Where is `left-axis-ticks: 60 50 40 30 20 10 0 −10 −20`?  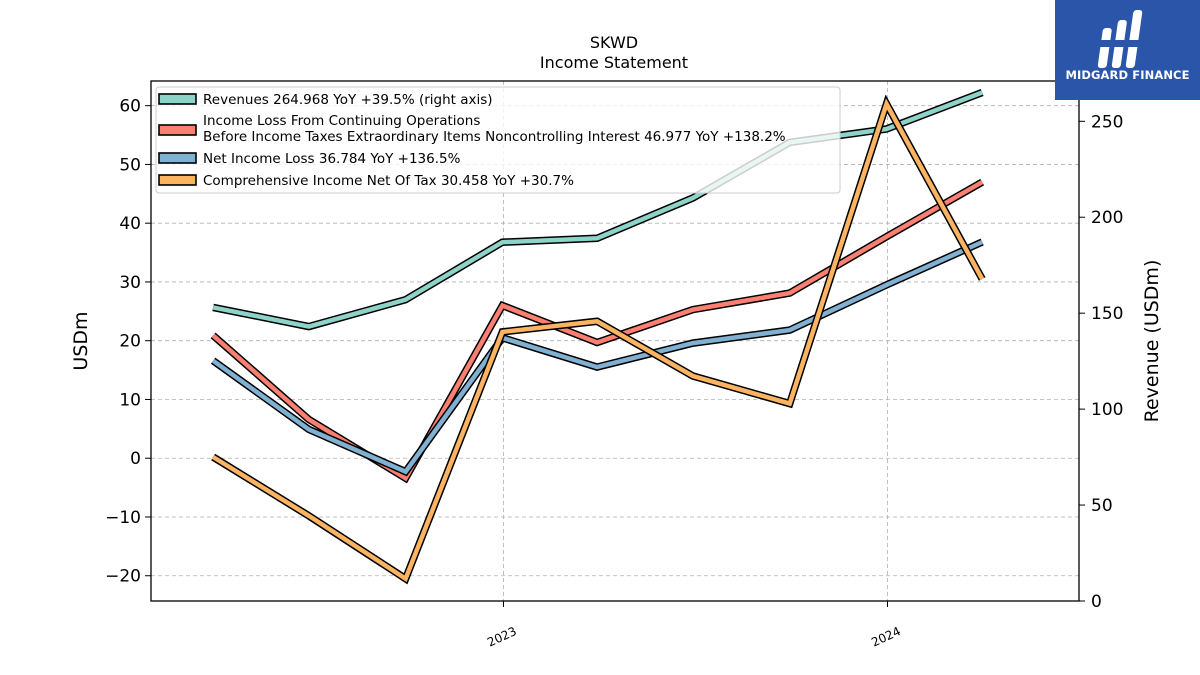
left-axis-ticks: 60 50 40 30 20 10 0 −10 −20 is located at coordinates (128, 342).